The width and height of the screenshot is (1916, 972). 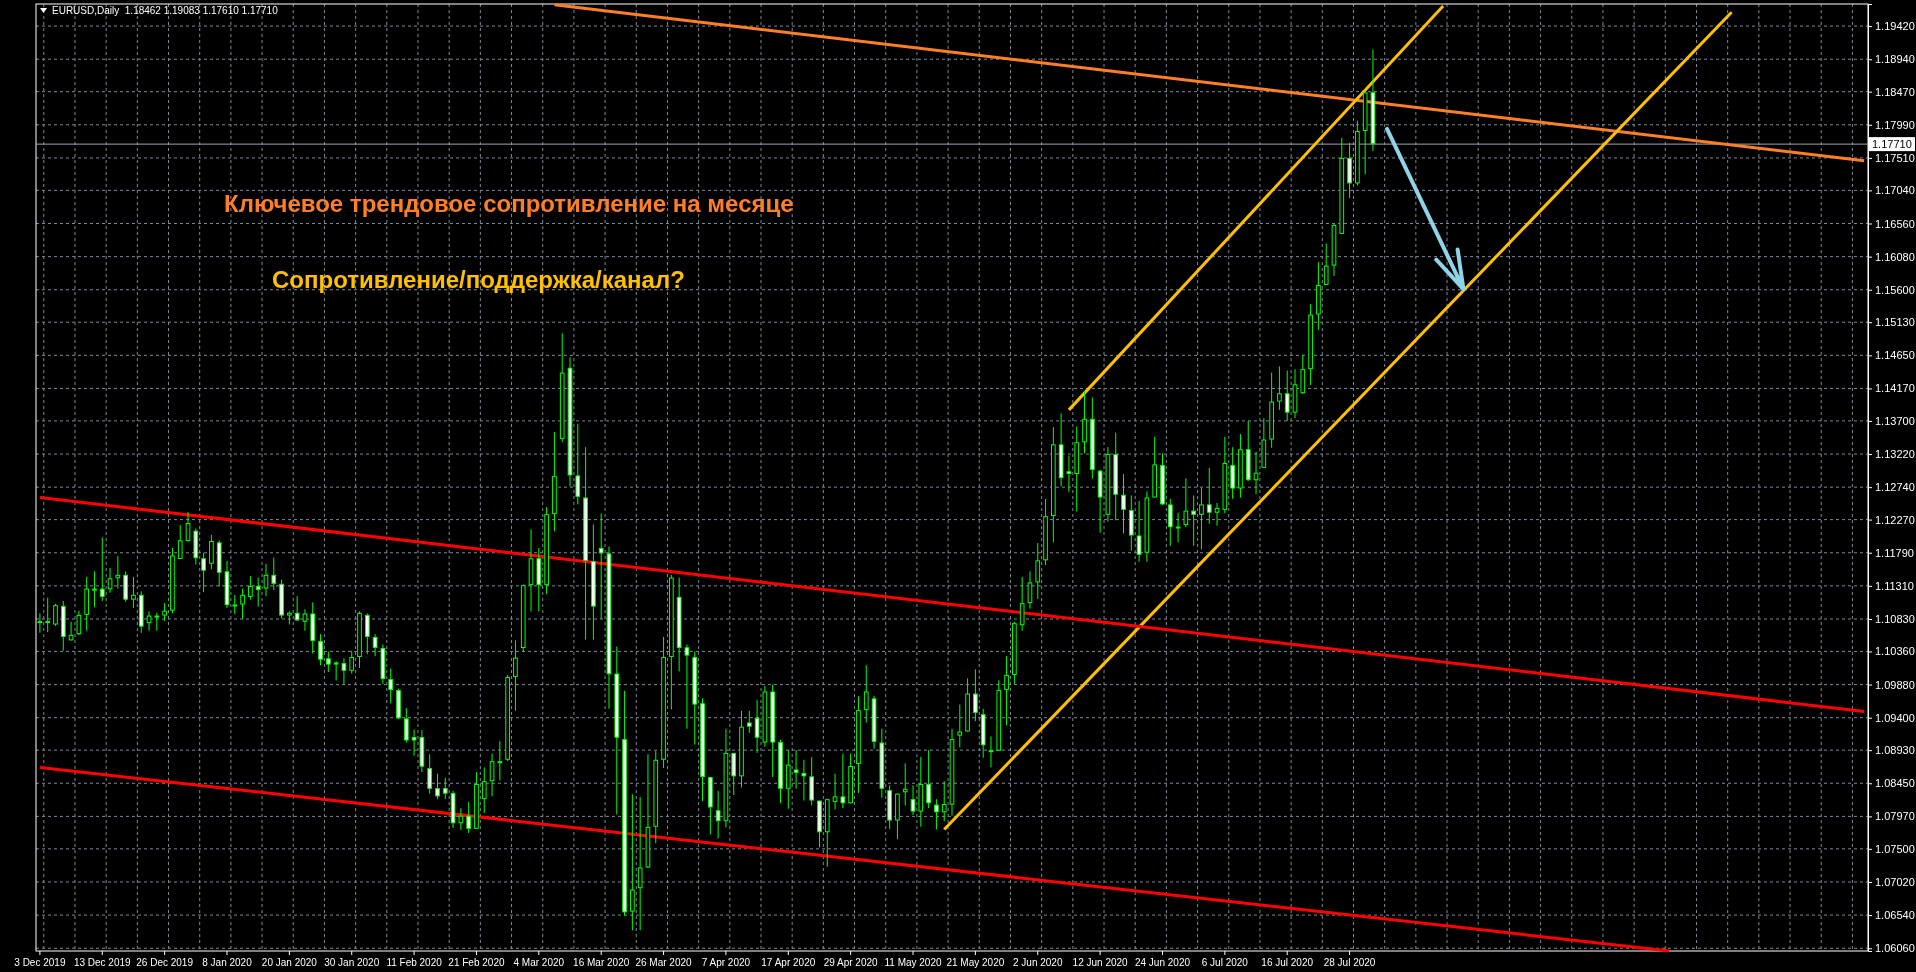 I want to click on y-tick-label: 1.15130, so click(x=1895, y=322).